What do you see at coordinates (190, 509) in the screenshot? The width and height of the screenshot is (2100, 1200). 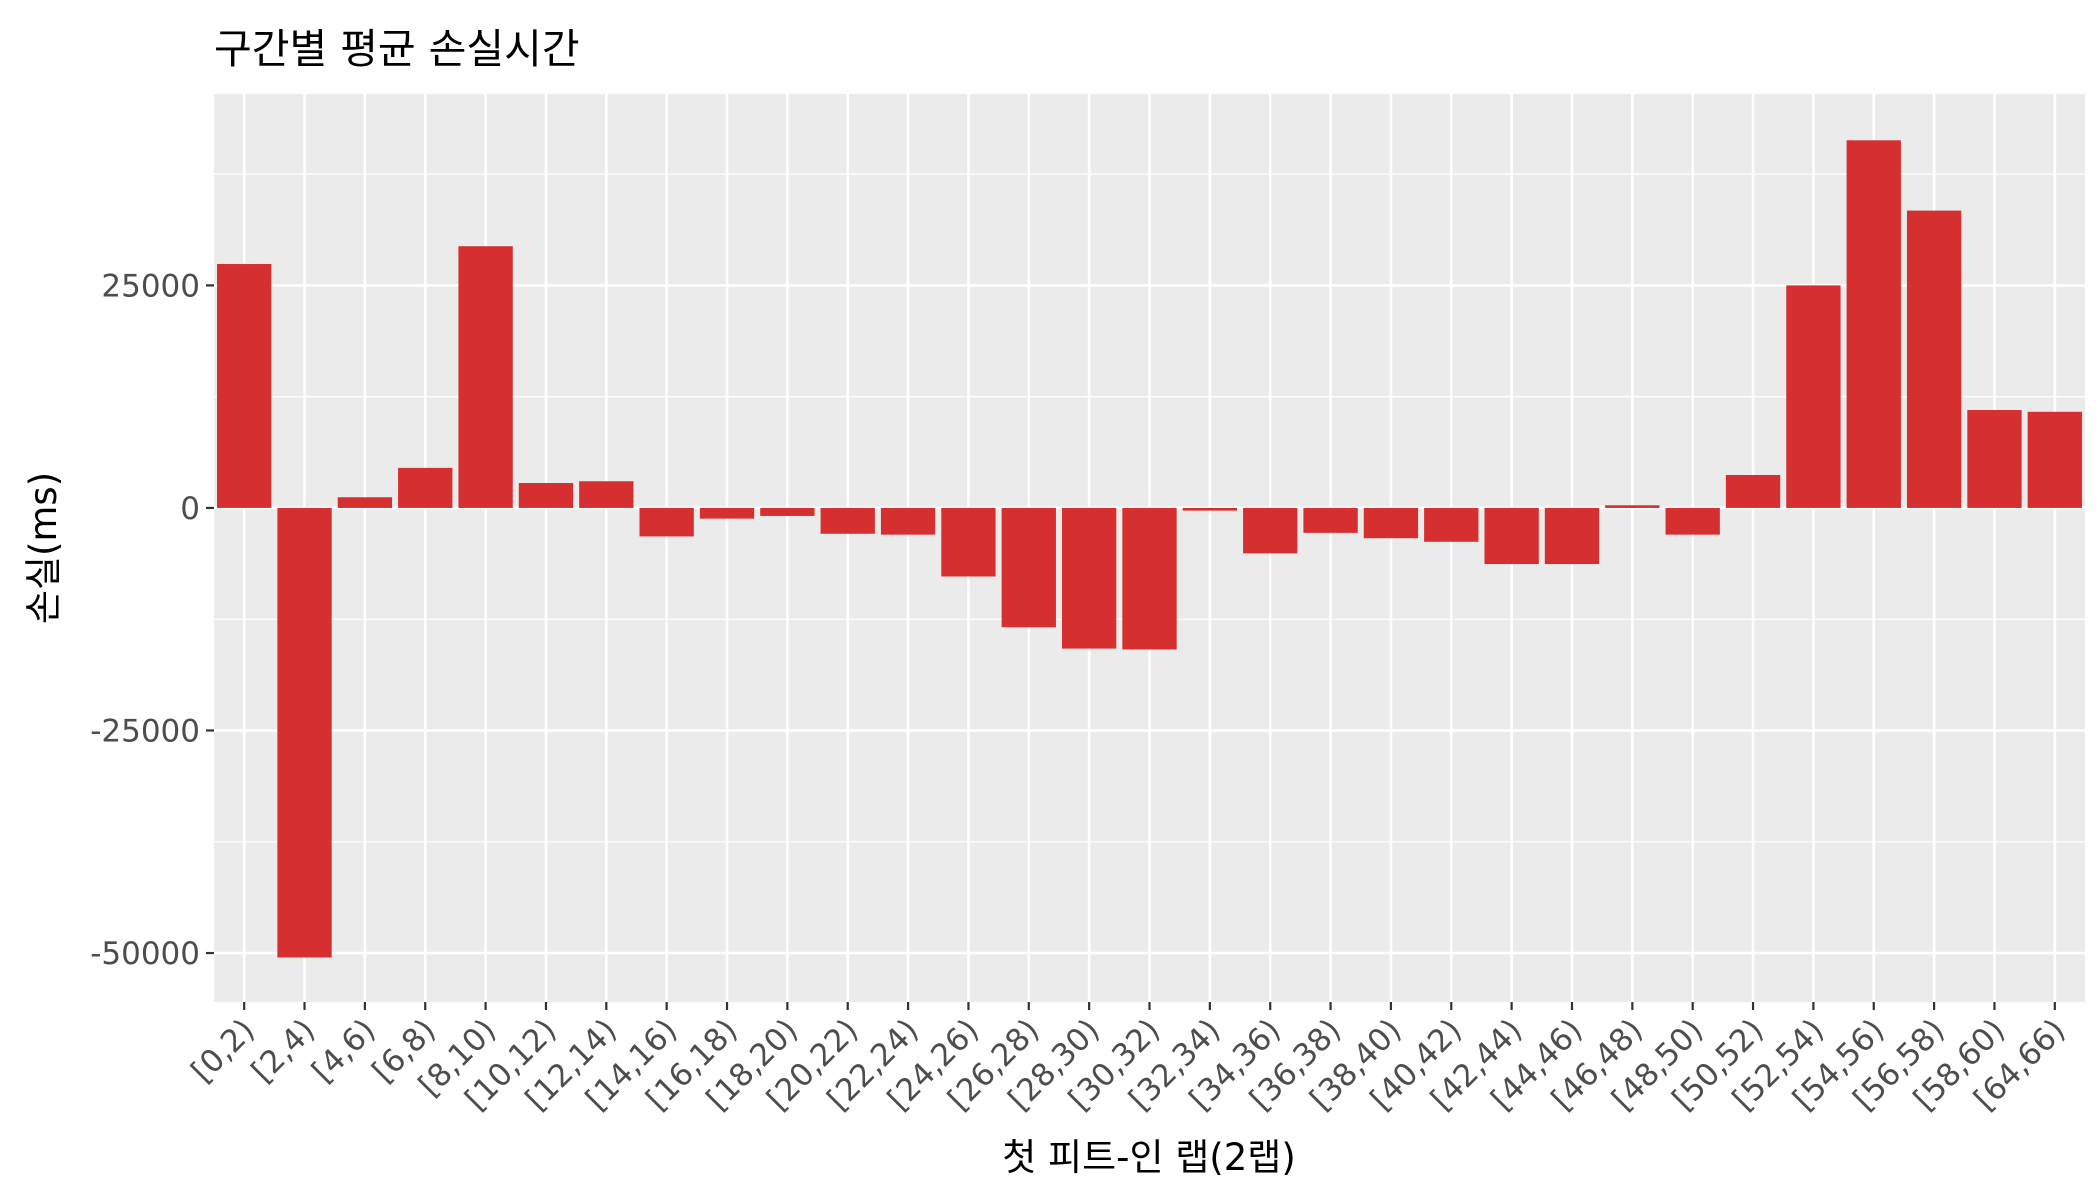 I see `y-tick-label: 0` at bounding box center [190, 509].